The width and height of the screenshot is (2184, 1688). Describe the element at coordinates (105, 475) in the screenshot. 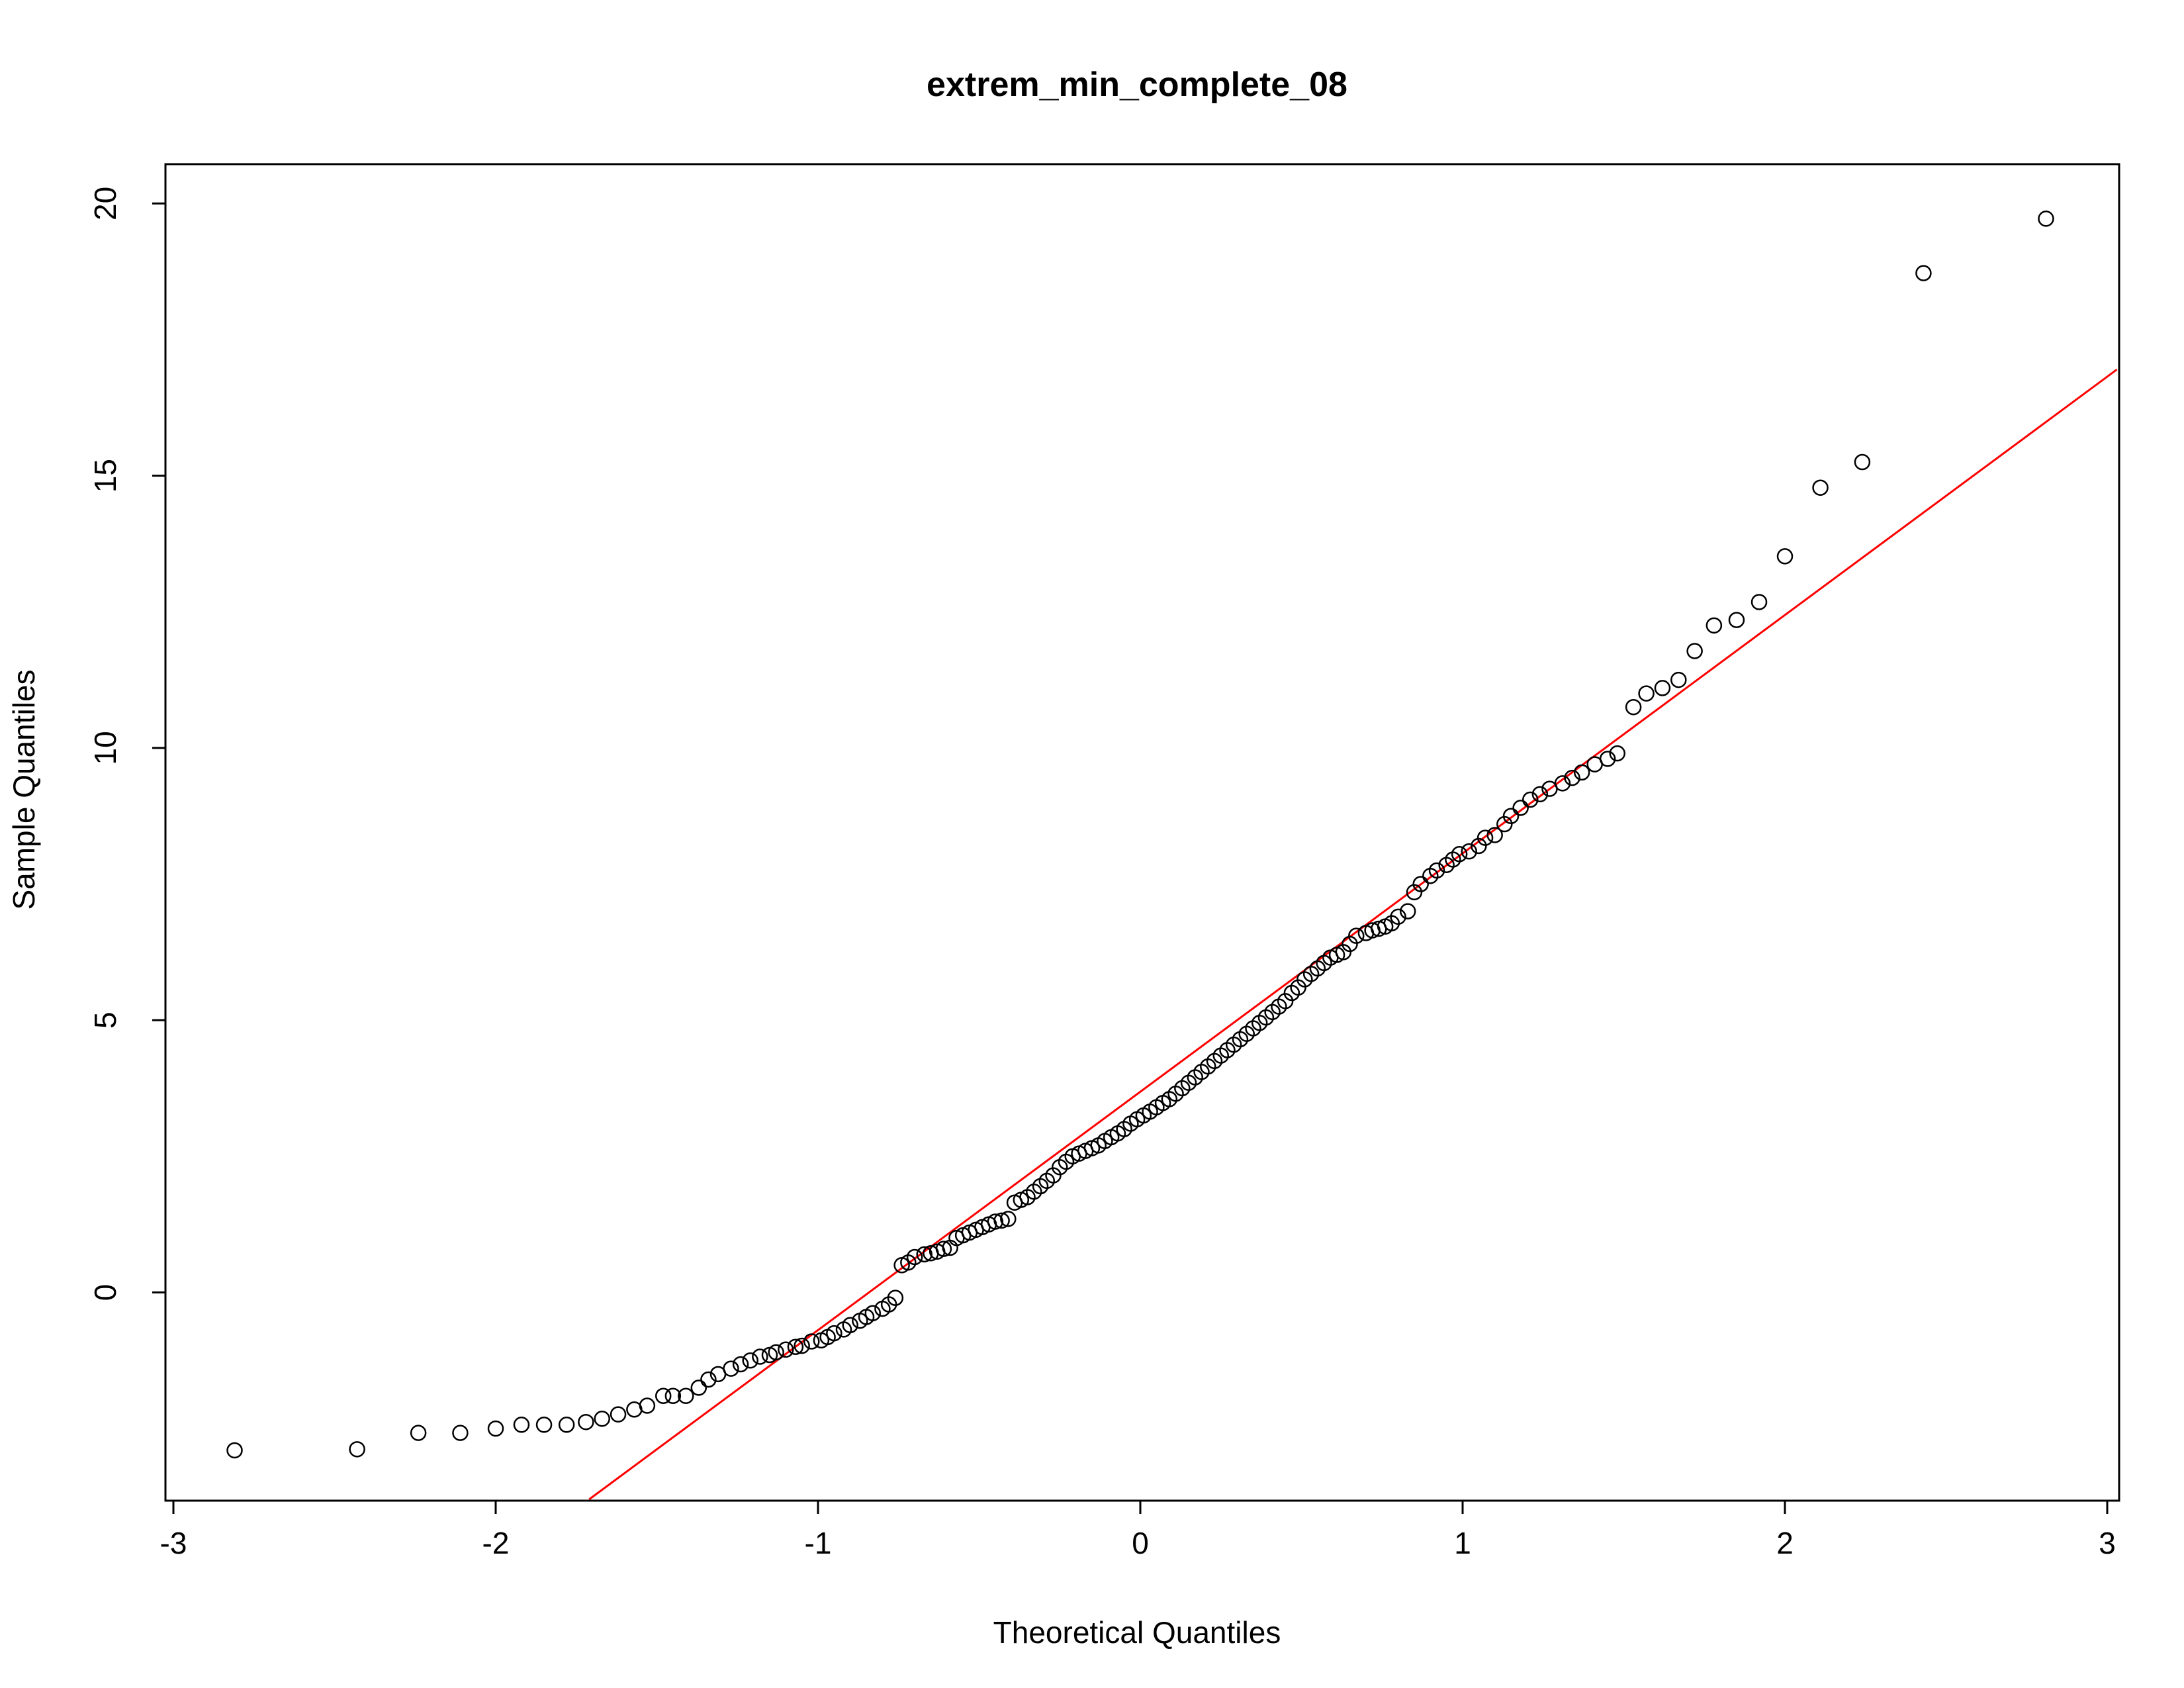

I see `y-tick-label: 15` at that location.